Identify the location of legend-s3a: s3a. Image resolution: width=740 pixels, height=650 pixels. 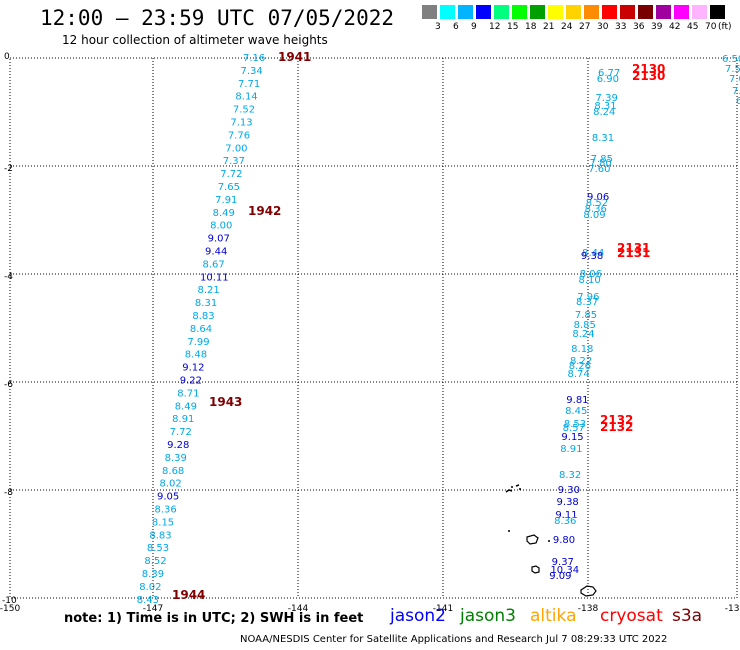
(687, 616).